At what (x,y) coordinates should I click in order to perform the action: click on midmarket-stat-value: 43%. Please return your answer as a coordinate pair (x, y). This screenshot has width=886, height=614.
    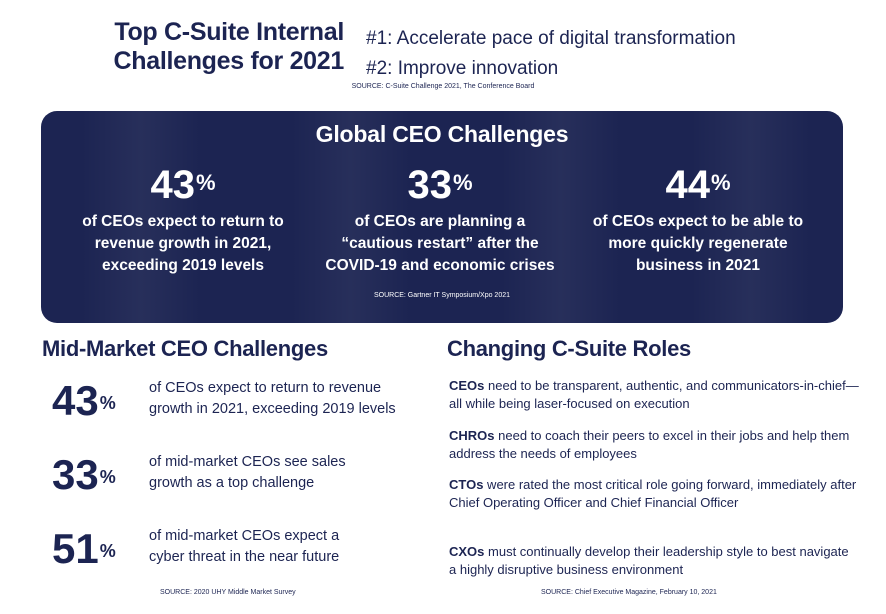
    Looking at the image, I should click on (84, 401).